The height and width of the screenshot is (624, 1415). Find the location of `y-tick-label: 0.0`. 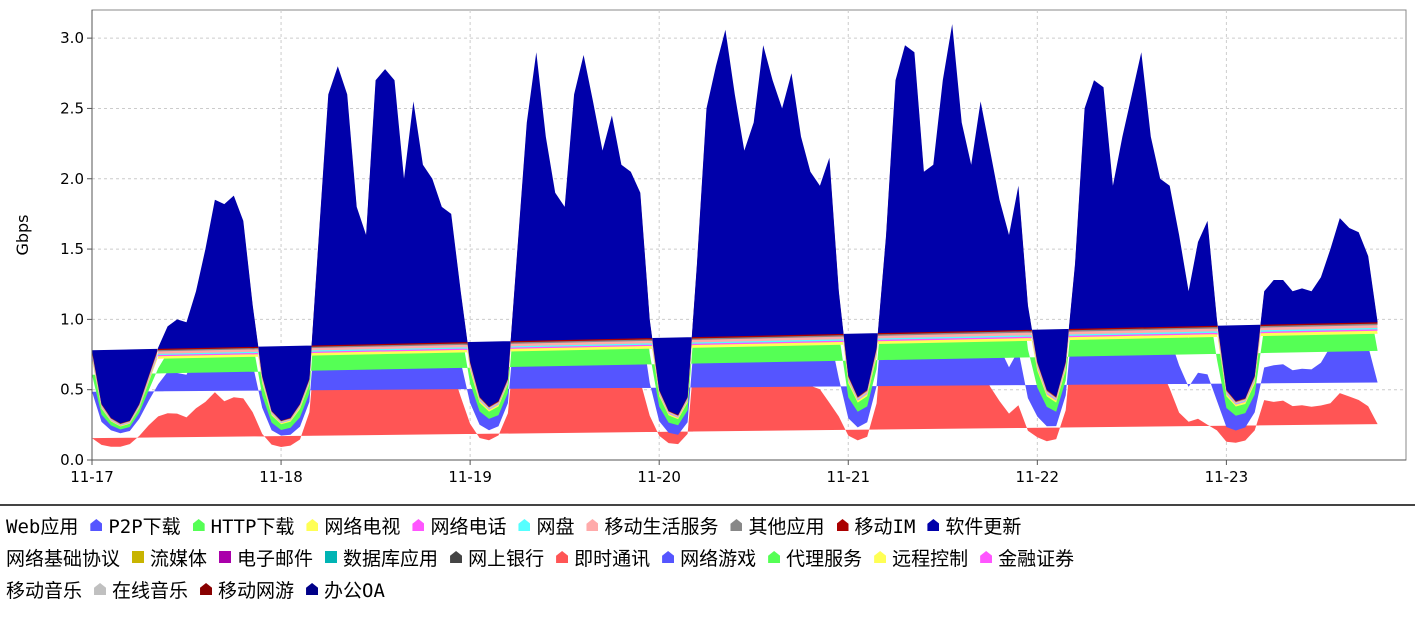

y-tick-label: 0.0 is located at coordinates (72, 460).